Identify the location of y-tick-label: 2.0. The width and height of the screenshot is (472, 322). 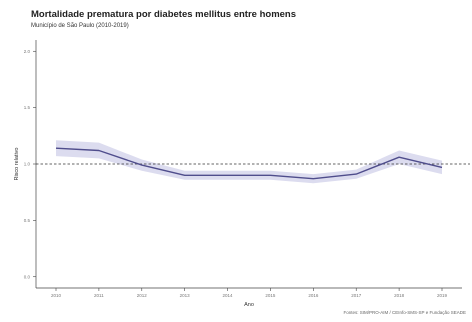
(27, 51).